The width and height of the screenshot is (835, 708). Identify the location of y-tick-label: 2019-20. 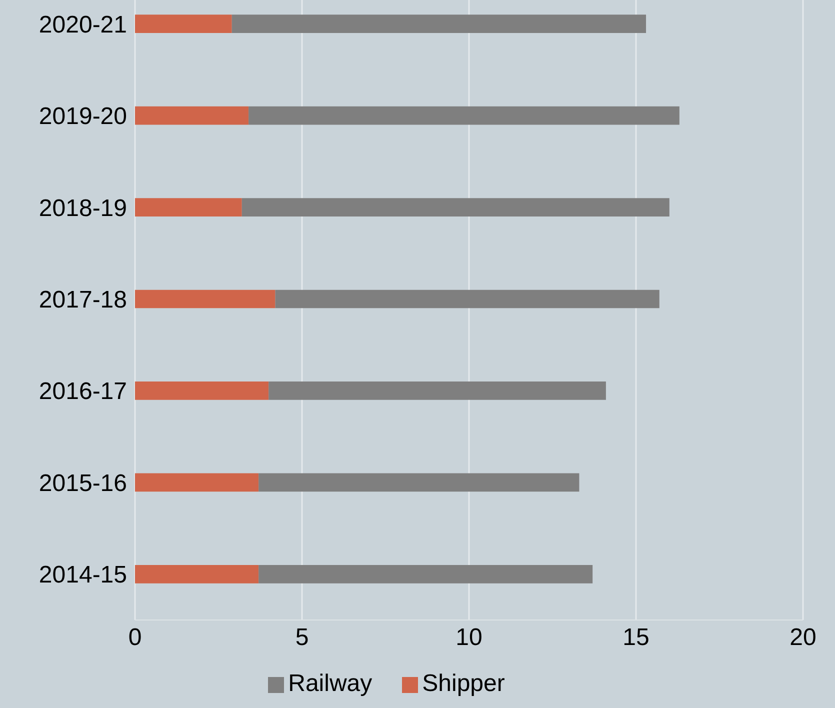
(82, 116).